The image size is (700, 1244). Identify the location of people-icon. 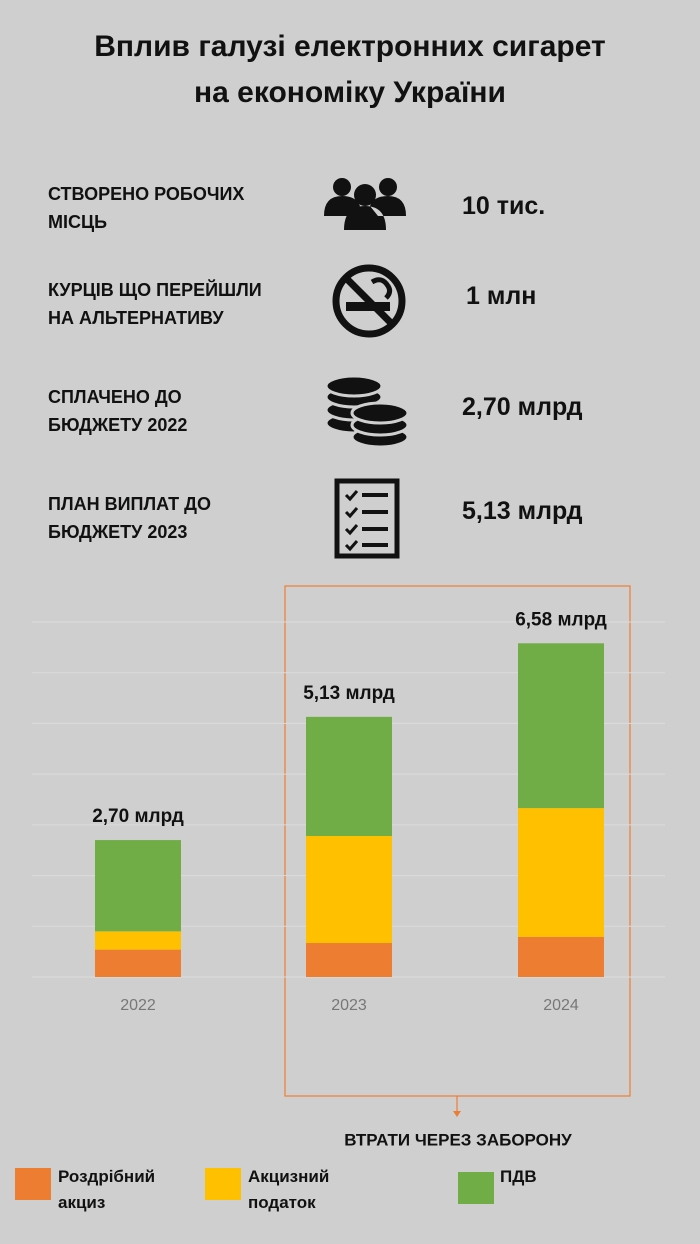
(365, 204).